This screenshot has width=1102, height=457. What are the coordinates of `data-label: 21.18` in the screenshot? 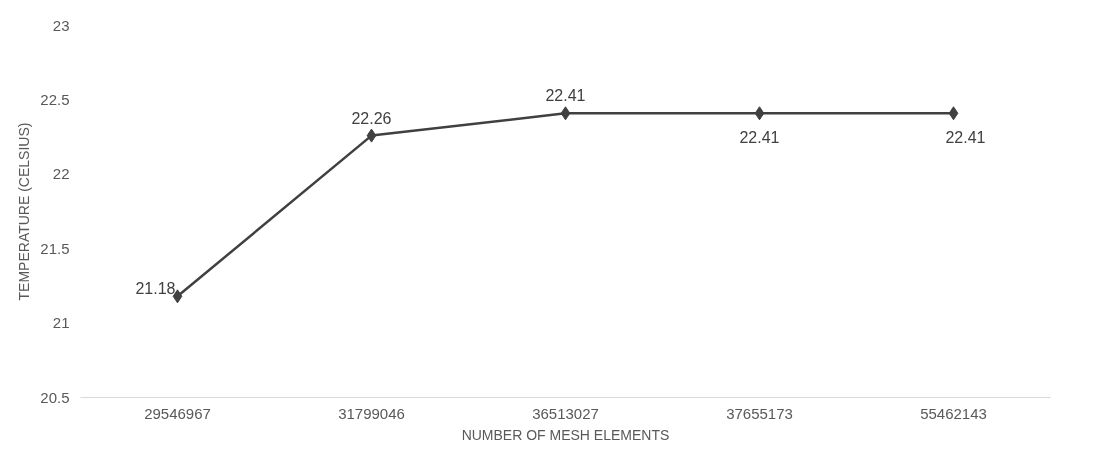 It's located at (155, 289).